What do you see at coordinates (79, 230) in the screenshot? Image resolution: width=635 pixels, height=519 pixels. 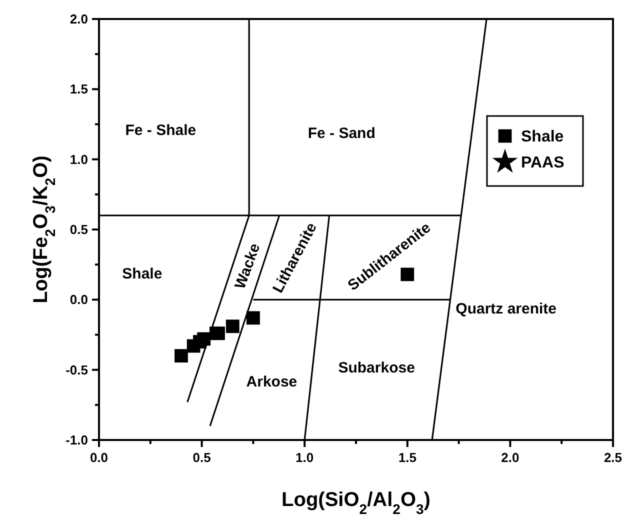 I see `y-tick-label: 0.5` at bounding box center [79, 230].